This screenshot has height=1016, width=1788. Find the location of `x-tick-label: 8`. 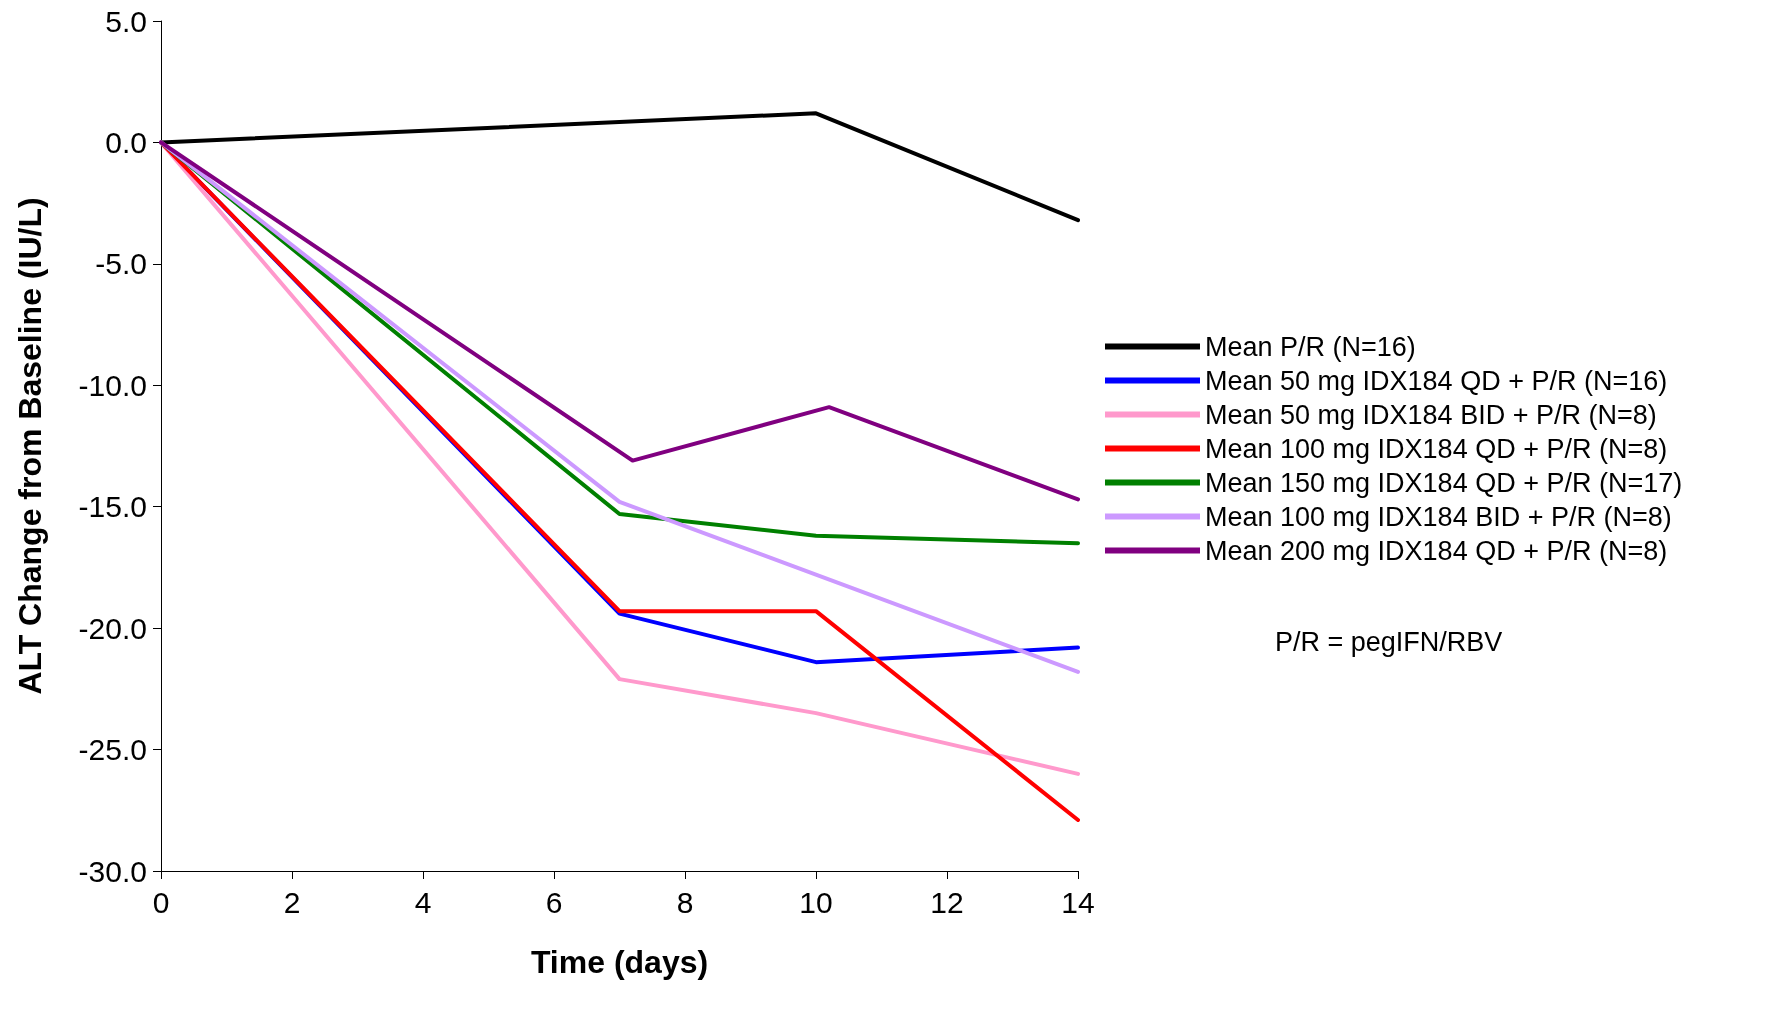

x-tick-label: 8 is located at coordinates (685, 902).